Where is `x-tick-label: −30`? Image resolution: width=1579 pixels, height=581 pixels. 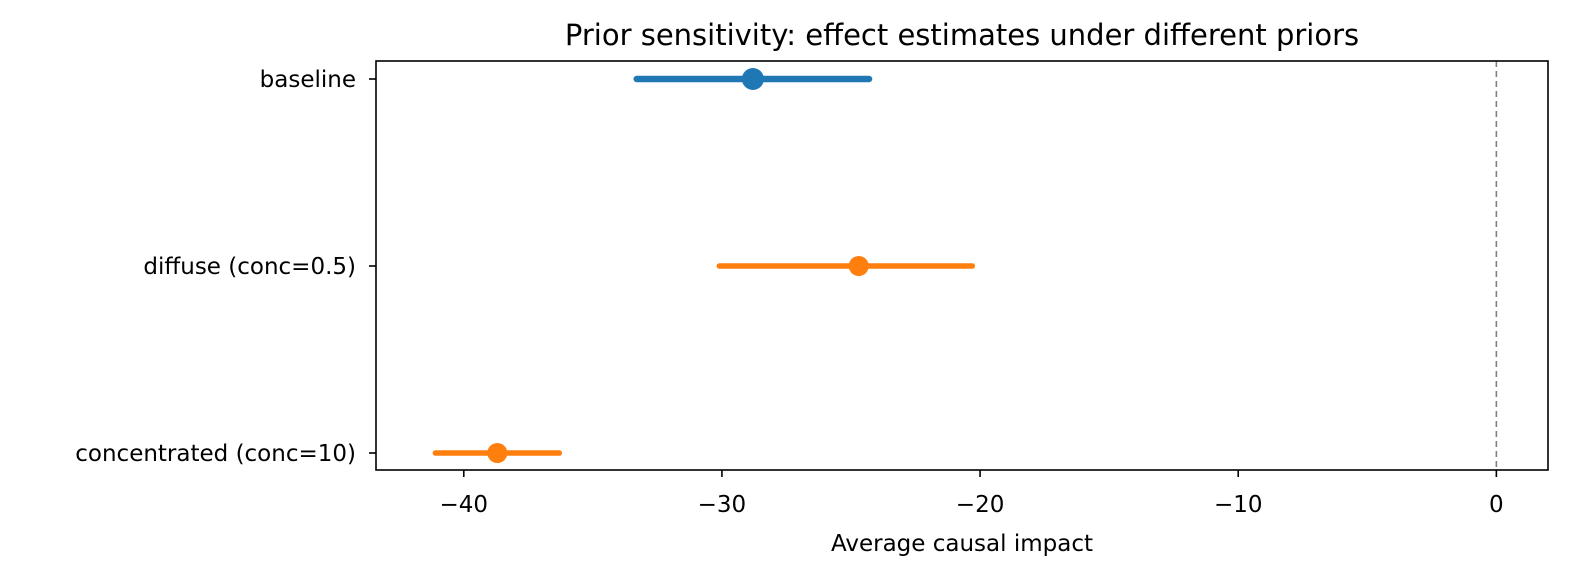
x-tick-label: −30 is located at coordinates (722, 505).